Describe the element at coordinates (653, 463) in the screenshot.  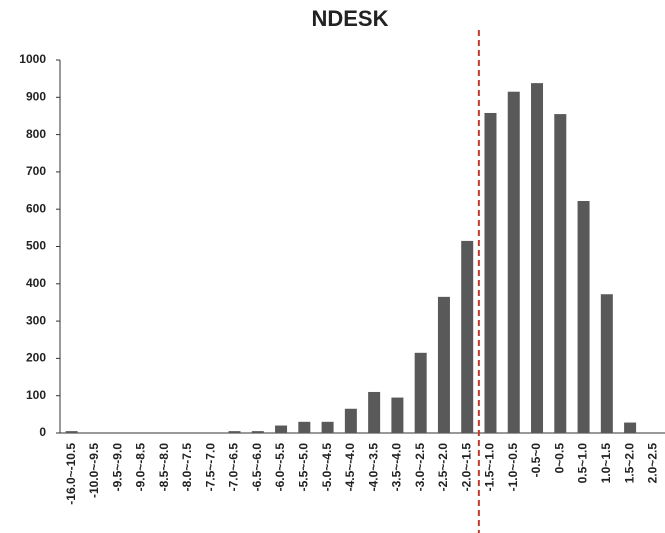
I see `x-tick-label: 2.0~2.5` at that location.